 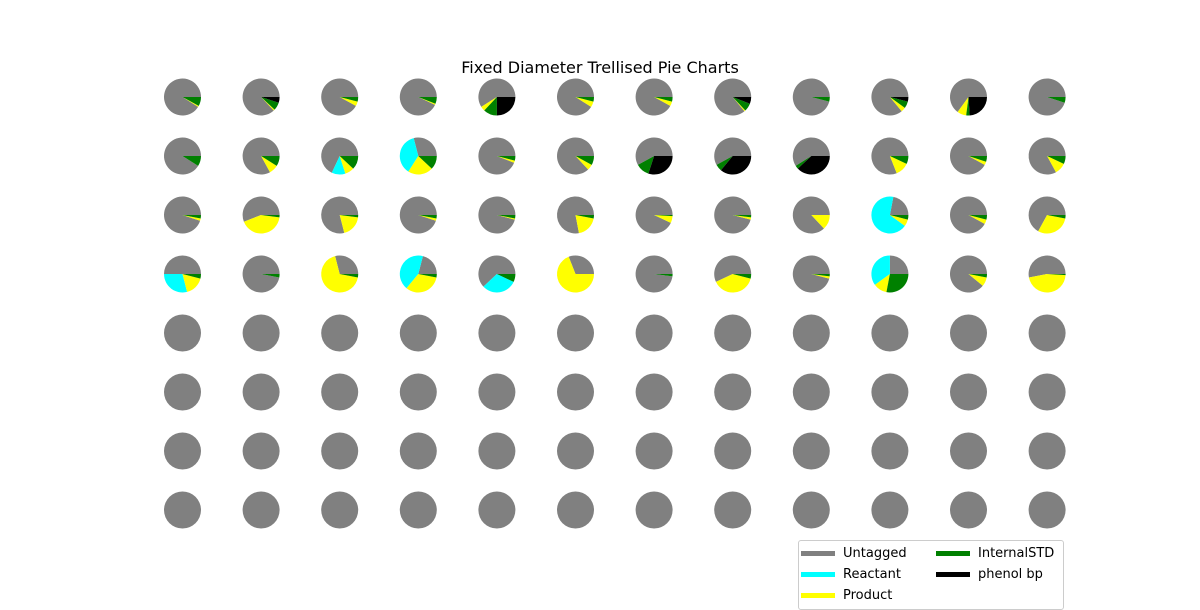 I want to click on legend-label-product: Product, so click(x=868, y=595).